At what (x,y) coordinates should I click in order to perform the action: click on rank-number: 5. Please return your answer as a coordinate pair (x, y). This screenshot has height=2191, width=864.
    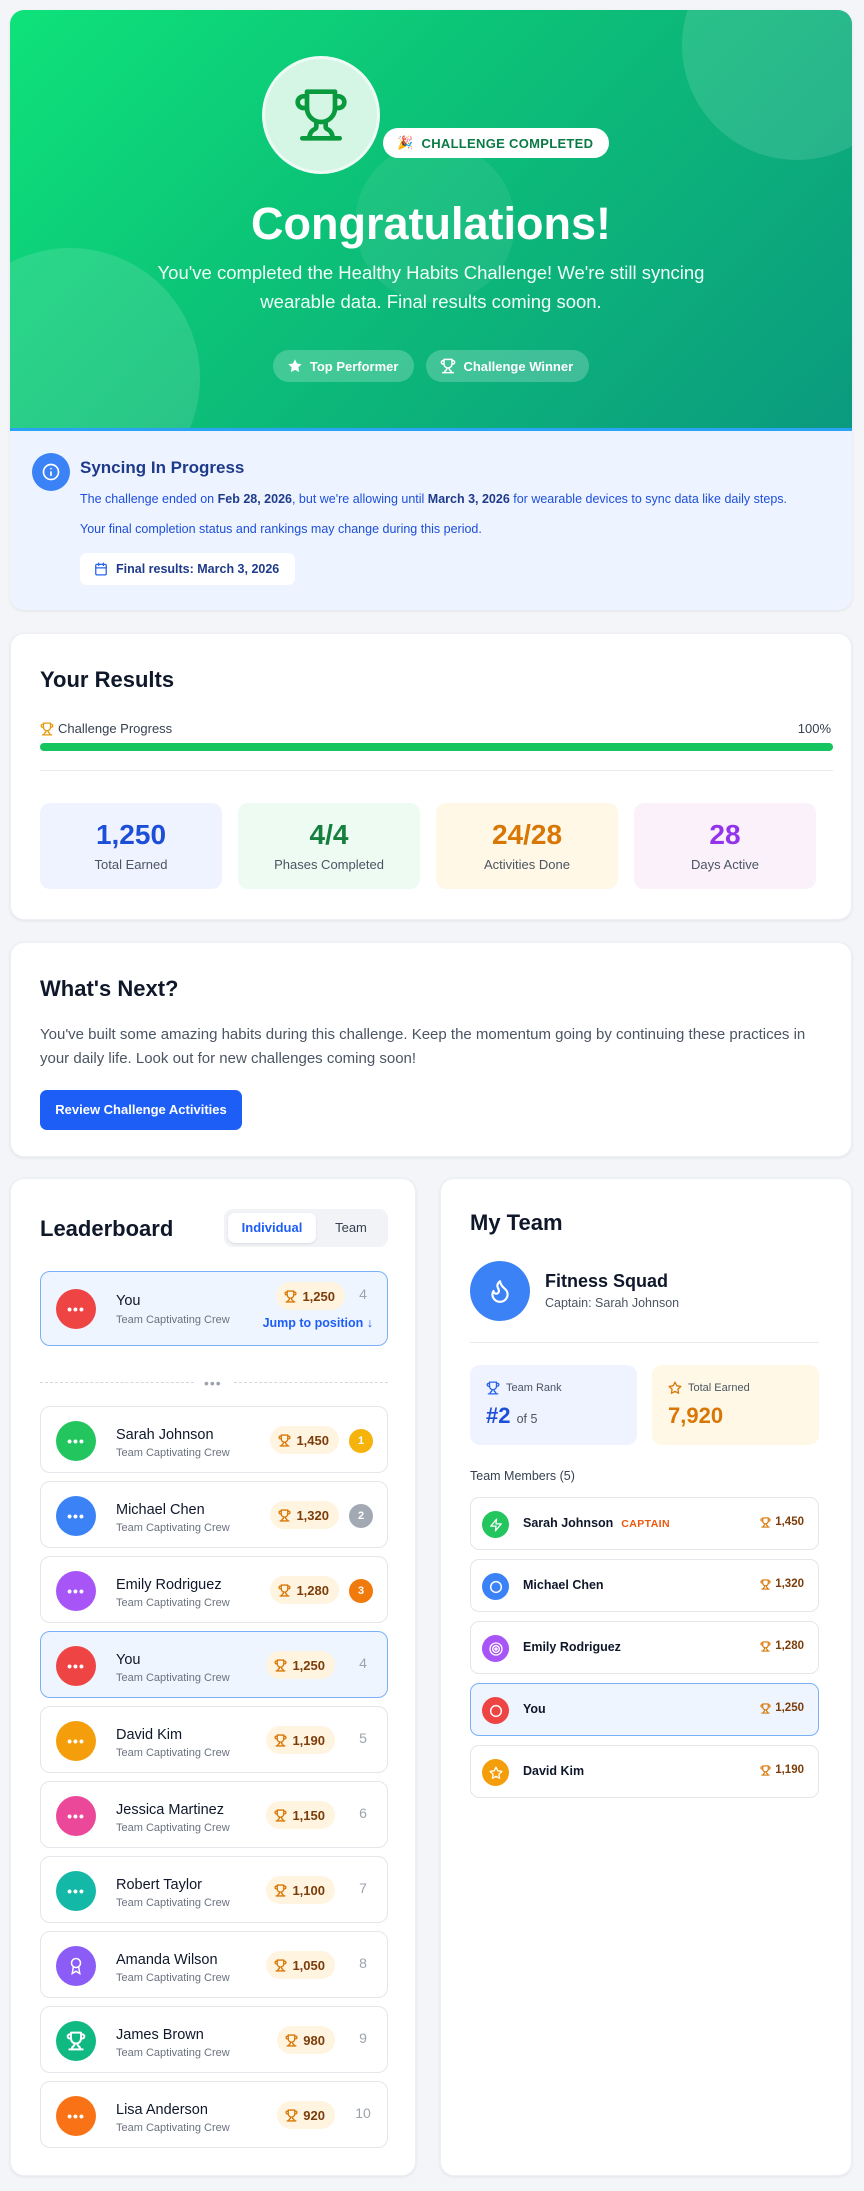
    Looking at the image, I should click on (363, 1738).